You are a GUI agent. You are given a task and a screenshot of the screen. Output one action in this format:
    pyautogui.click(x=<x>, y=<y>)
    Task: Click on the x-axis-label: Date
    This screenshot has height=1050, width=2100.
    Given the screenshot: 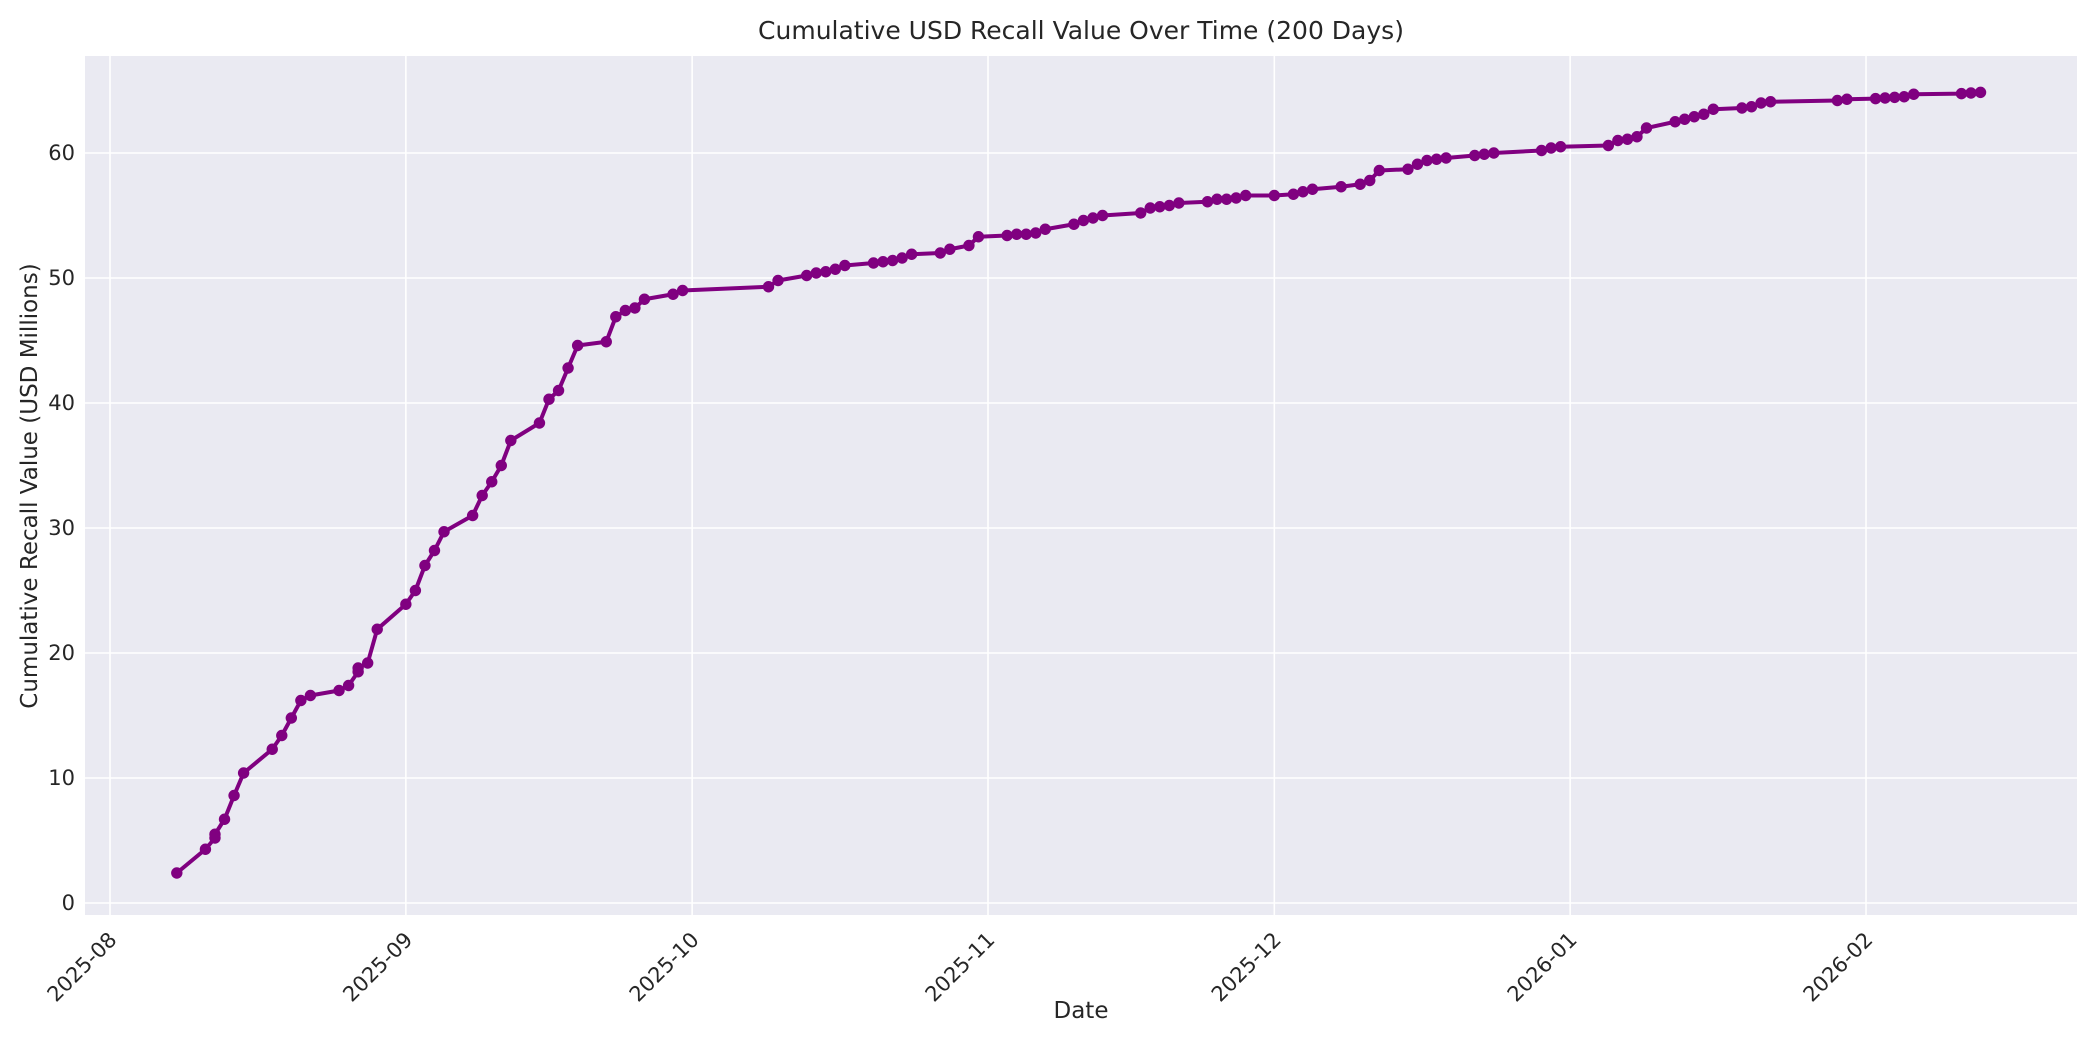 What is the action you would take?
    pyautogui.click(x=1081, y=1011)
    